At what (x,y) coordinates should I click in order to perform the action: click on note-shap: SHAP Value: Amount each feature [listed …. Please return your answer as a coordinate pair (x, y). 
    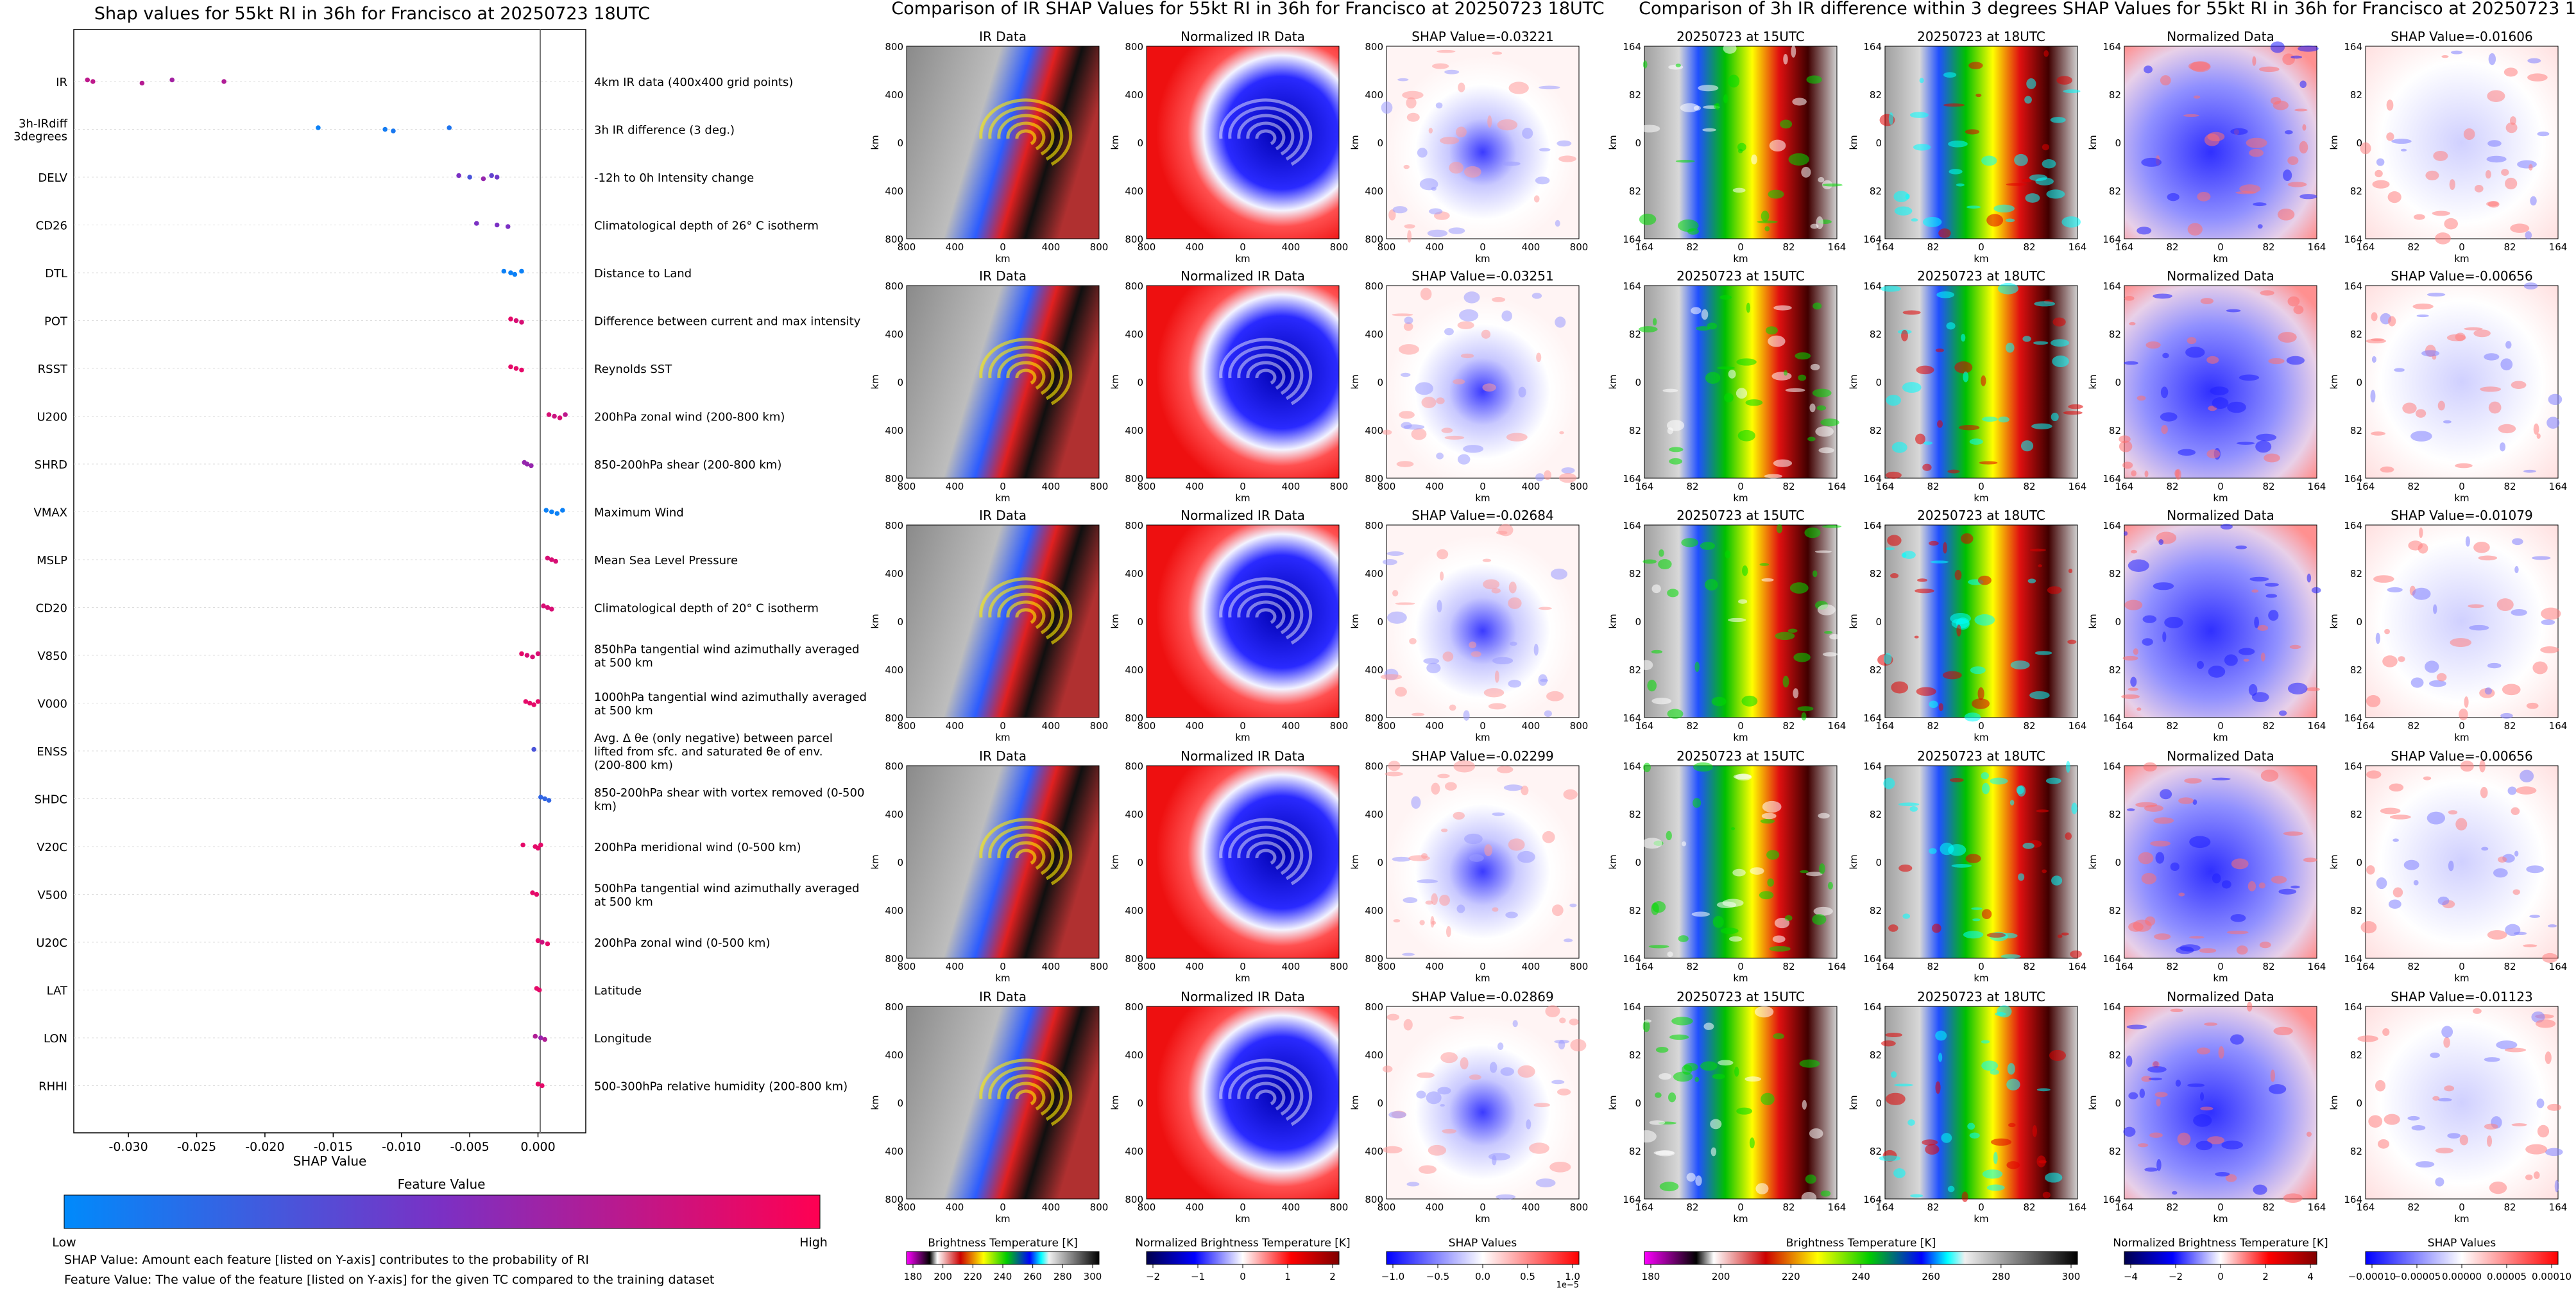
    Looking at the image, I should click on (326, 1260).